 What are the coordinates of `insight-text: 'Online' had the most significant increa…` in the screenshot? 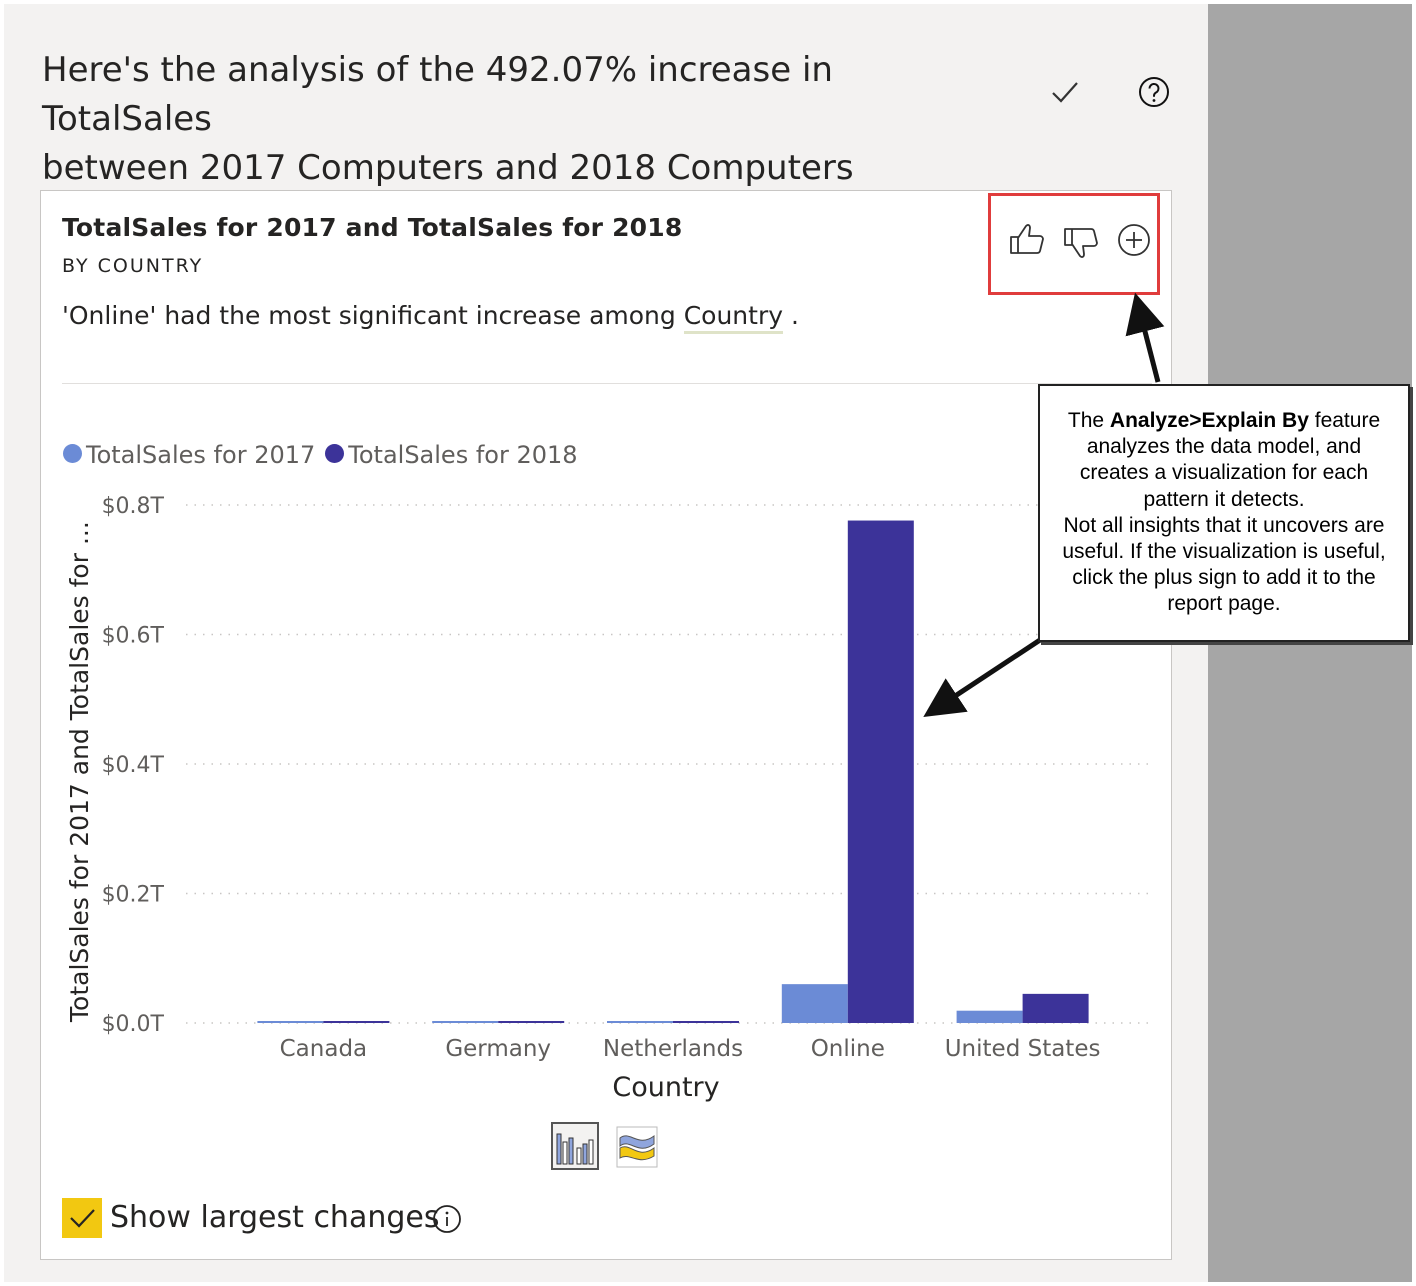 It's located at (430, 317).